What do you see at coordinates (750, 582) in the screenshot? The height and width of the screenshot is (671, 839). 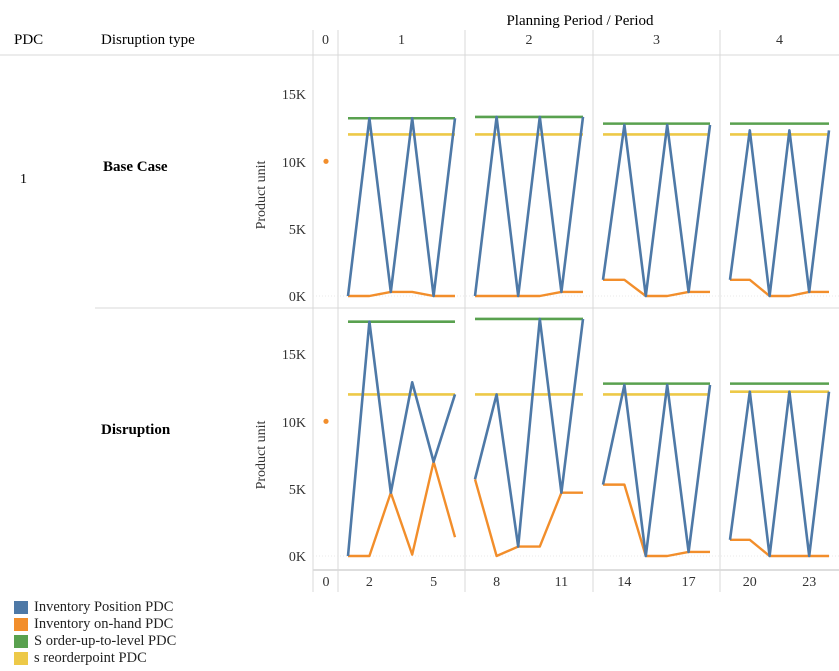 I see `x-tick-label: 20` at bounding box center [750, 582].